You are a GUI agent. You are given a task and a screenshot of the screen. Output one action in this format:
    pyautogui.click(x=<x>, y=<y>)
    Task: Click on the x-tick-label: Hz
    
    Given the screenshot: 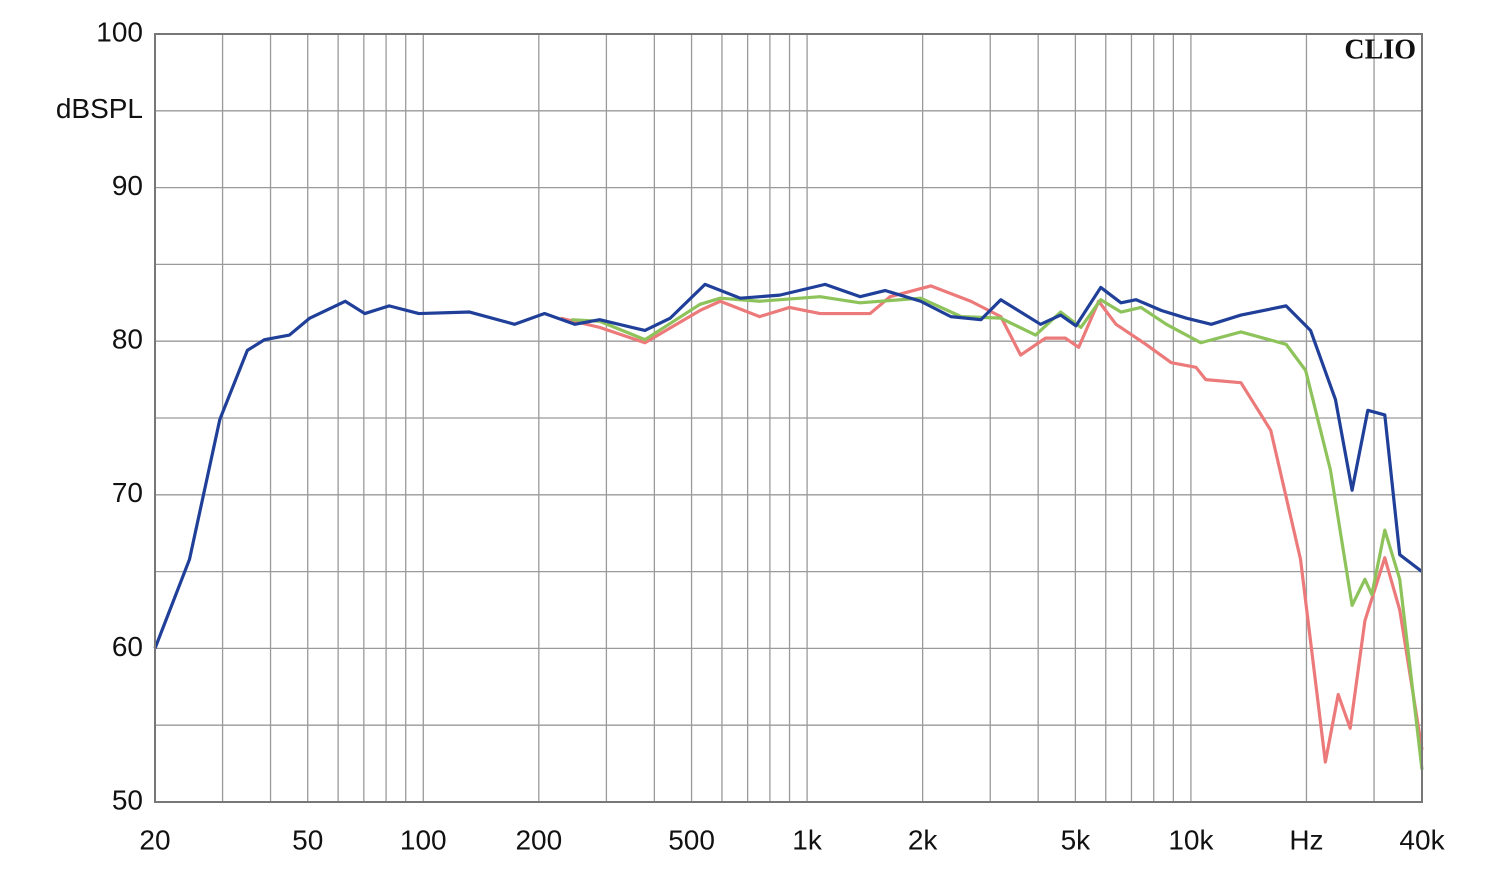 What is the action you would take?
    pyautogui.click(x=1306, y=839)
    